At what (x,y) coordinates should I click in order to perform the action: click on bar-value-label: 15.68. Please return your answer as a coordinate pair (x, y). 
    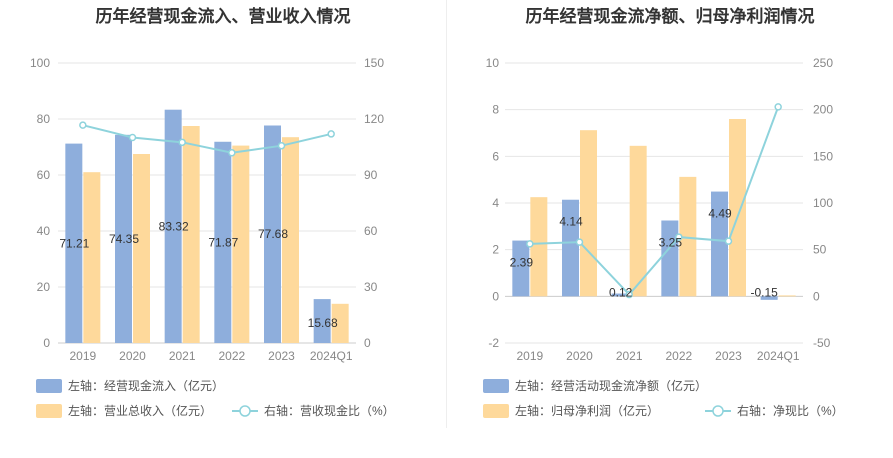
    Looking at the image, I should click on (323, 323).